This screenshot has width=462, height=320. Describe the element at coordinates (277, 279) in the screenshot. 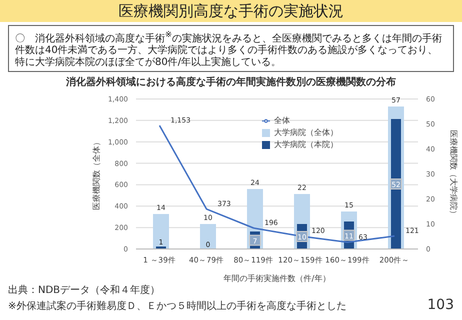

I see `x-axis-title: 年間の手術実施件数（件/年）` at that location.